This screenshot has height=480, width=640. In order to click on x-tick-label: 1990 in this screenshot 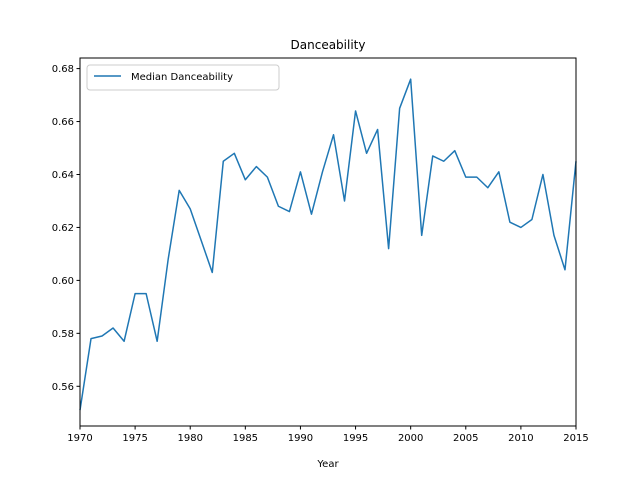, I will do `click(300, 438)`.